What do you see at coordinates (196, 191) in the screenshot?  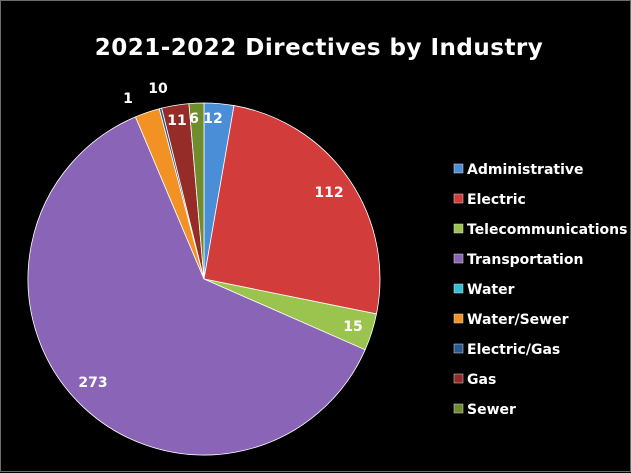 I see `slice-sewer` at bounding box center [196, 191].